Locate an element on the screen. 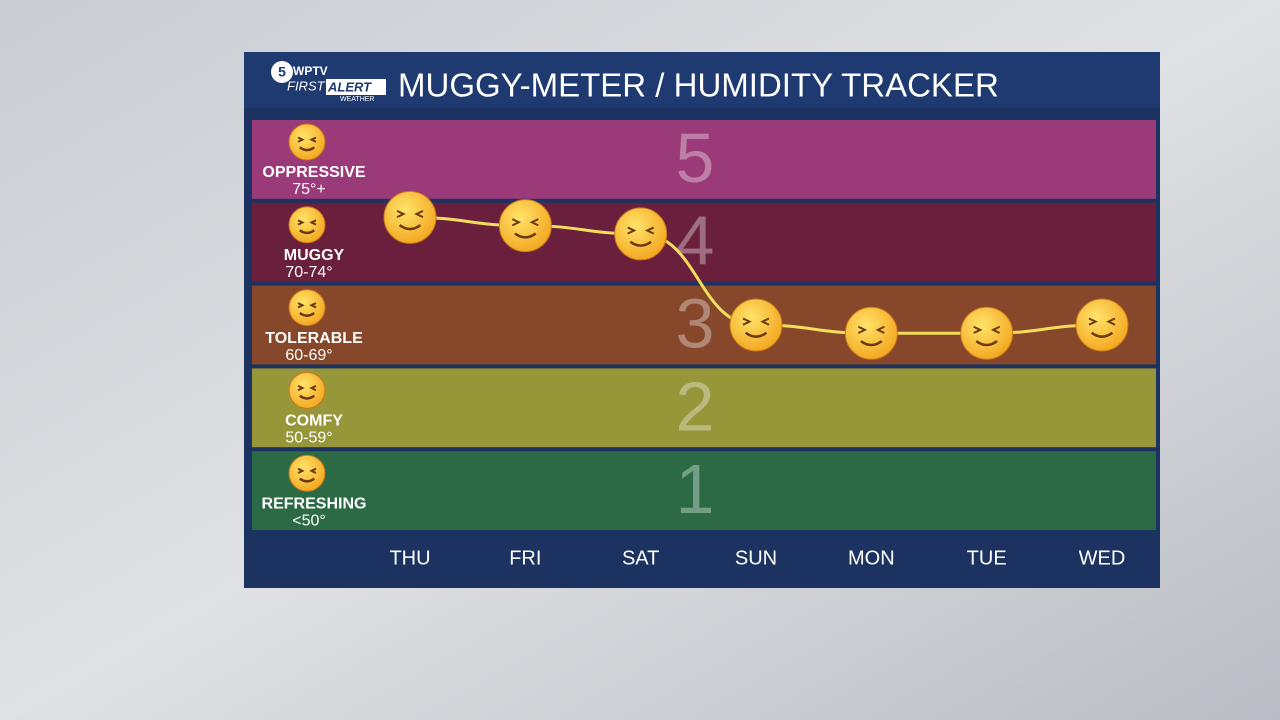 The height and width of the screenshot is (720, 1280). logo-alert-box is located at coordinates (356, 87).